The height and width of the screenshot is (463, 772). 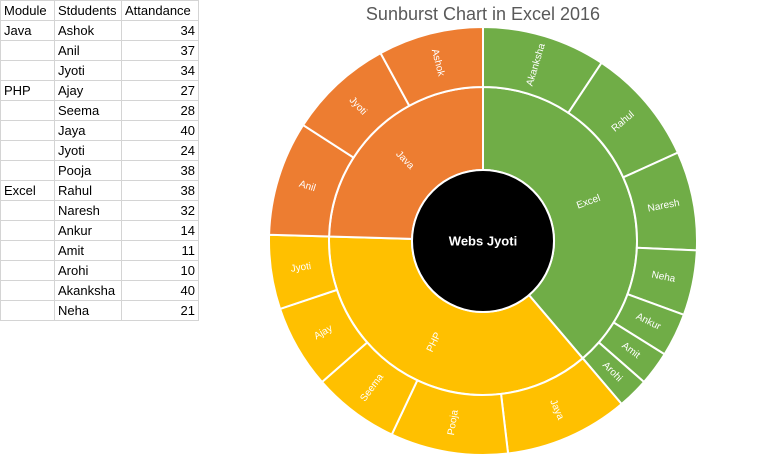 I want to click on module-cell: Excel, so click(x=27, y=190).